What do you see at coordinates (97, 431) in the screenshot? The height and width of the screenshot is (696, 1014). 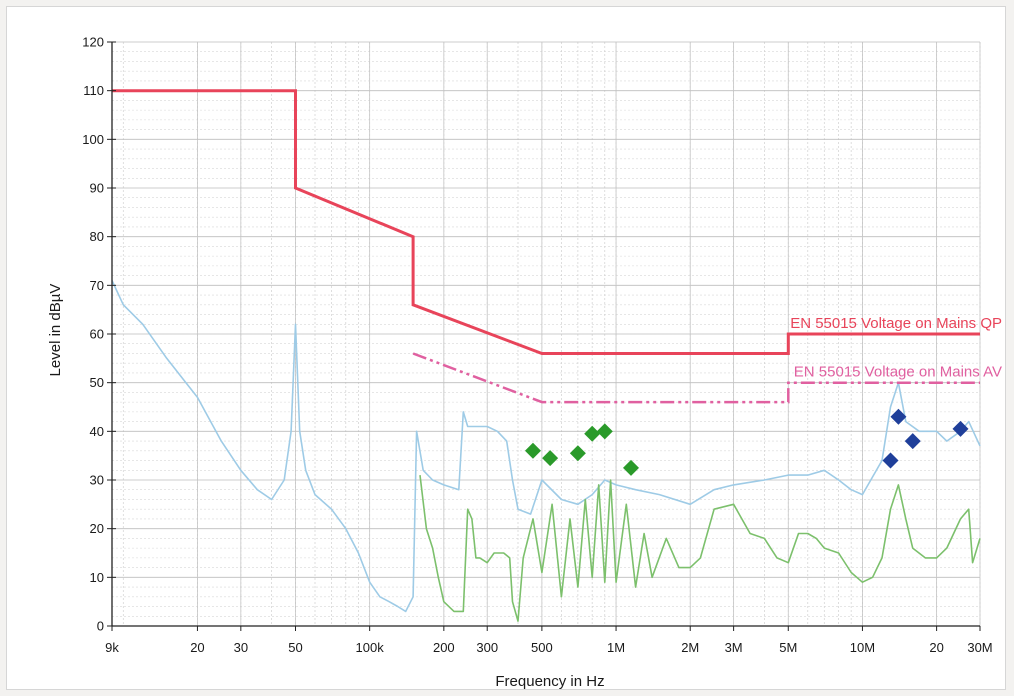 I see `y-tick-label: 40` at bounding box center [97, 431].